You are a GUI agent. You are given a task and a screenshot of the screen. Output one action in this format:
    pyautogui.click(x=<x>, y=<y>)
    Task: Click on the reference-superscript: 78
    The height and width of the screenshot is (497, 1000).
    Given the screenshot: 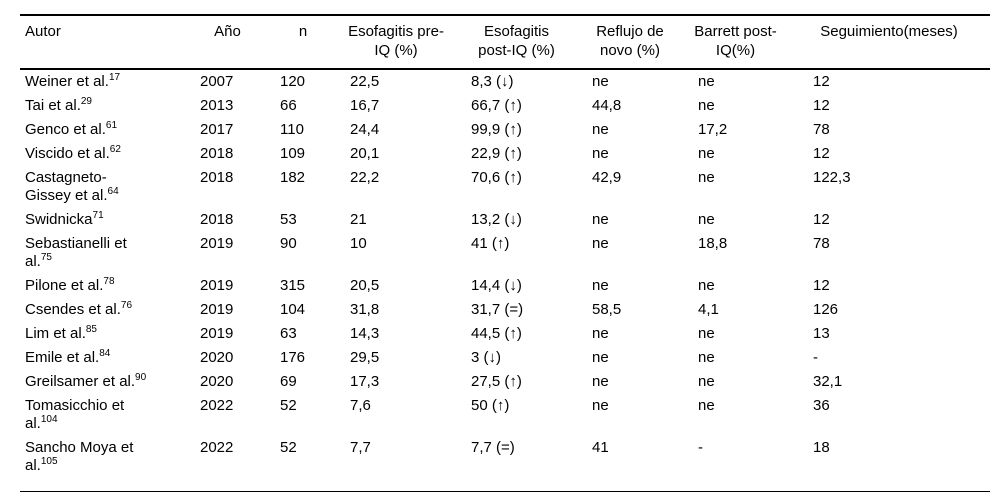 What is the action you would take?
    pyautogui.click(x=109, y=281)
    